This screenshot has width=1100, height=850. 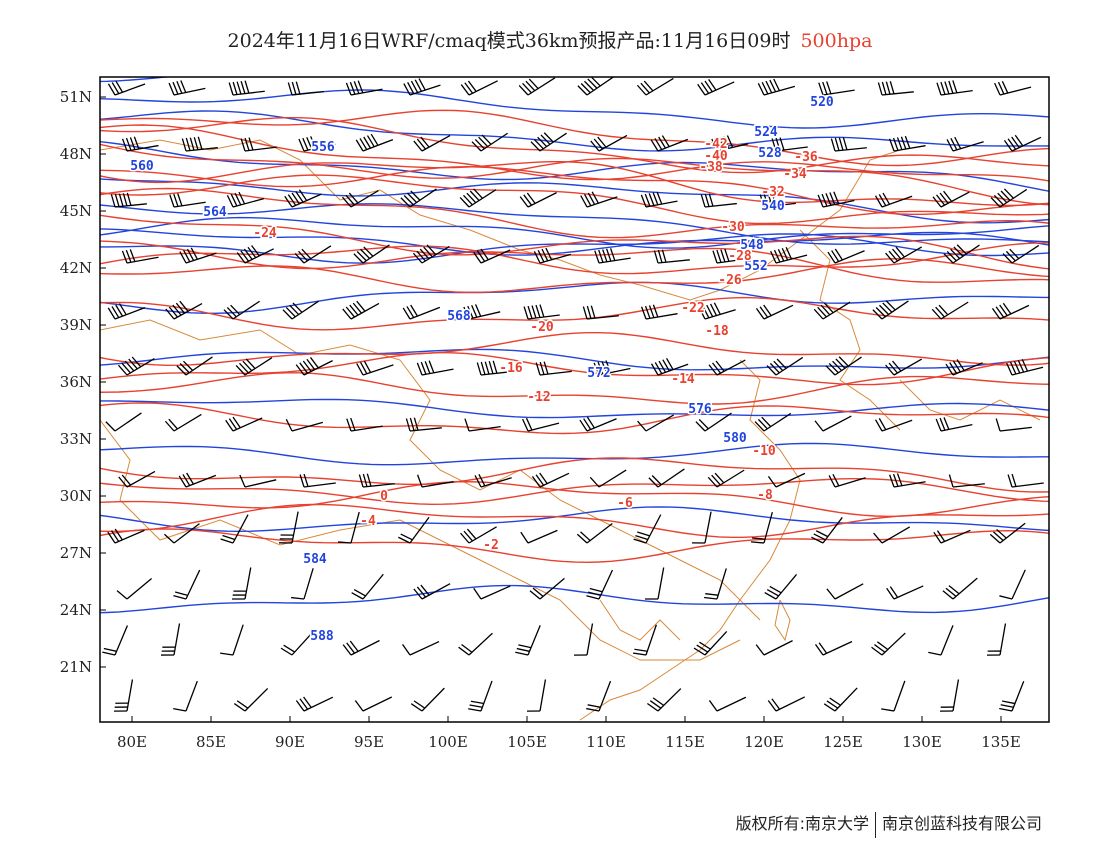 What do you see at coordinates (322, 636) in the screenshot?
I see `height-contour-label: 588` at bounding box center [322, 636].